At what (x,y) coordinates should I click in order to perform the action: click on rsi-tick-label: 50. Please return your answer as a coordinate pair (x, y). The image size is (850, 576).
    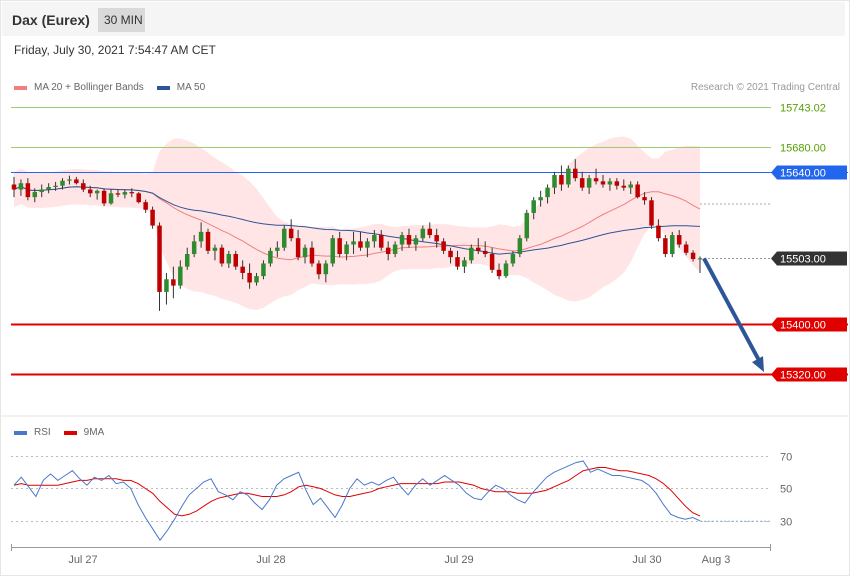
    Looking at the image, I should click on (786, 490).